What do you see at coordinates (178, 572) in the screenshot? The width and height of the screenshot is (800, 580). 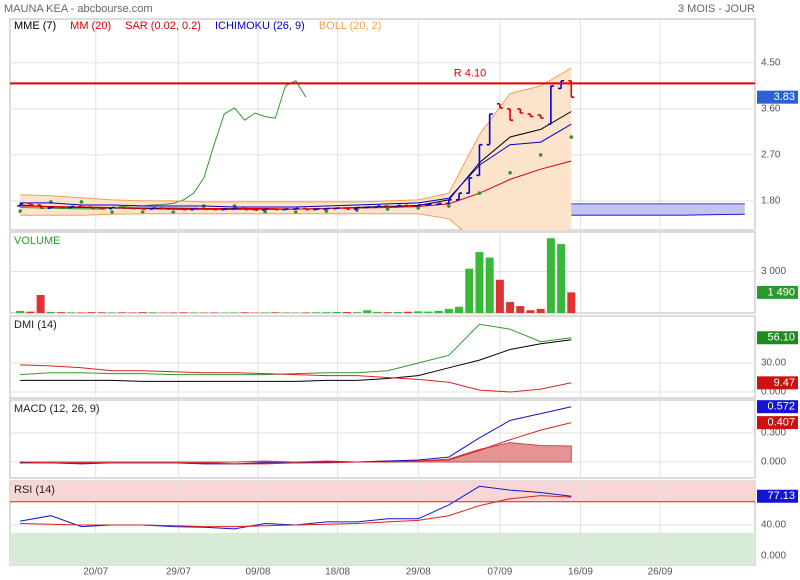 I see `x-tick-label: 29/07` at bounding box center [178, 572].